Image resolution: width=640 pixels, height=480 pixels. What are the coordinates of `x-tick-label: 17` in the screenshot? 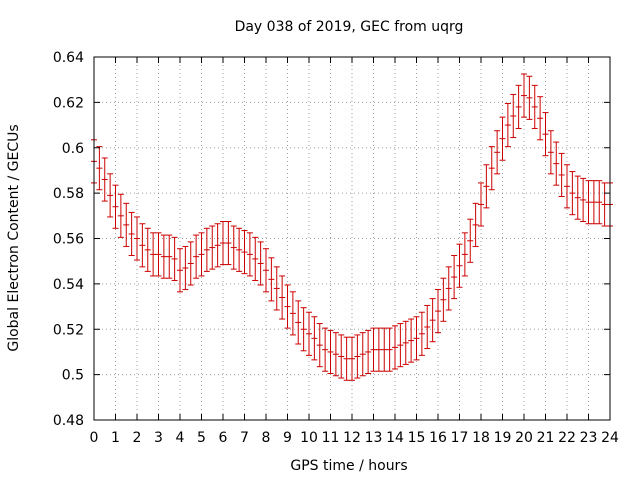 It's located at (460, 438).